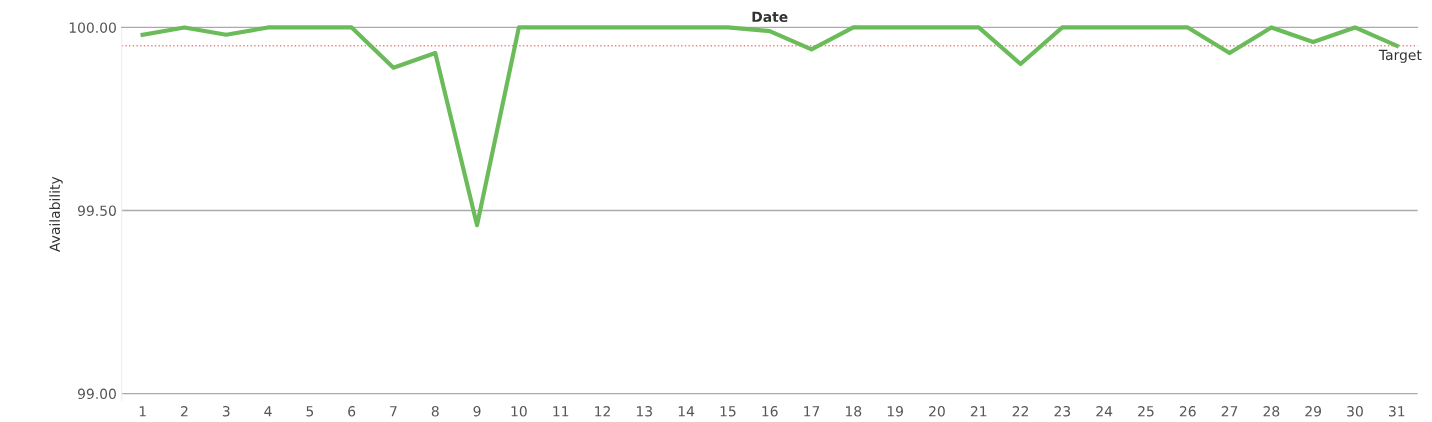 The height and width of the screenshot is (422, 1432). What do you see at coordinates (937, 411) in the screenshot?
I see `x-tick-label: 20` at bounding box center [937, 411].